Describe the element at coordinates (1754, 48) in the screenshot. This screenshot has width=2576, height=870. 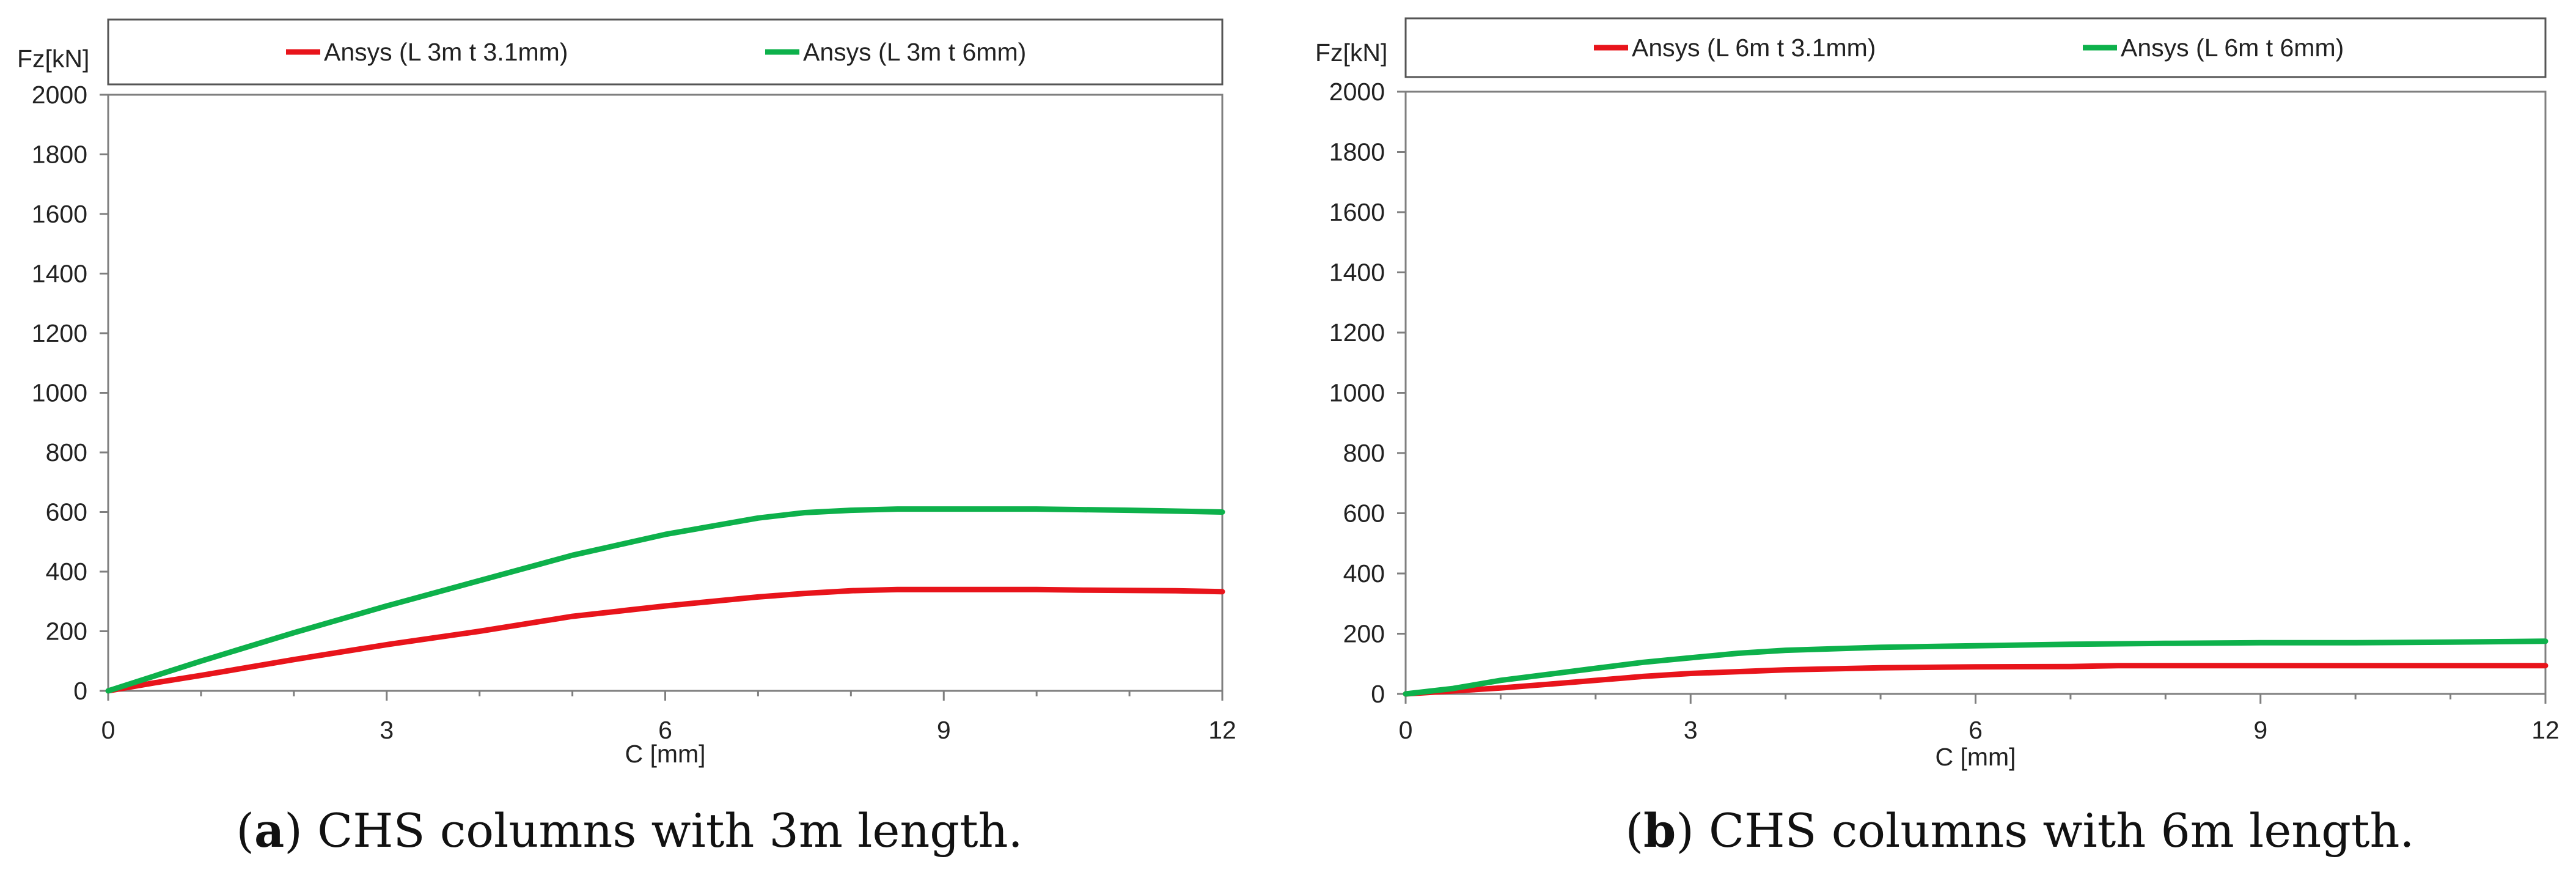
I see `legend-label: Ansys (L 6m t 3.1mm)` at that location.